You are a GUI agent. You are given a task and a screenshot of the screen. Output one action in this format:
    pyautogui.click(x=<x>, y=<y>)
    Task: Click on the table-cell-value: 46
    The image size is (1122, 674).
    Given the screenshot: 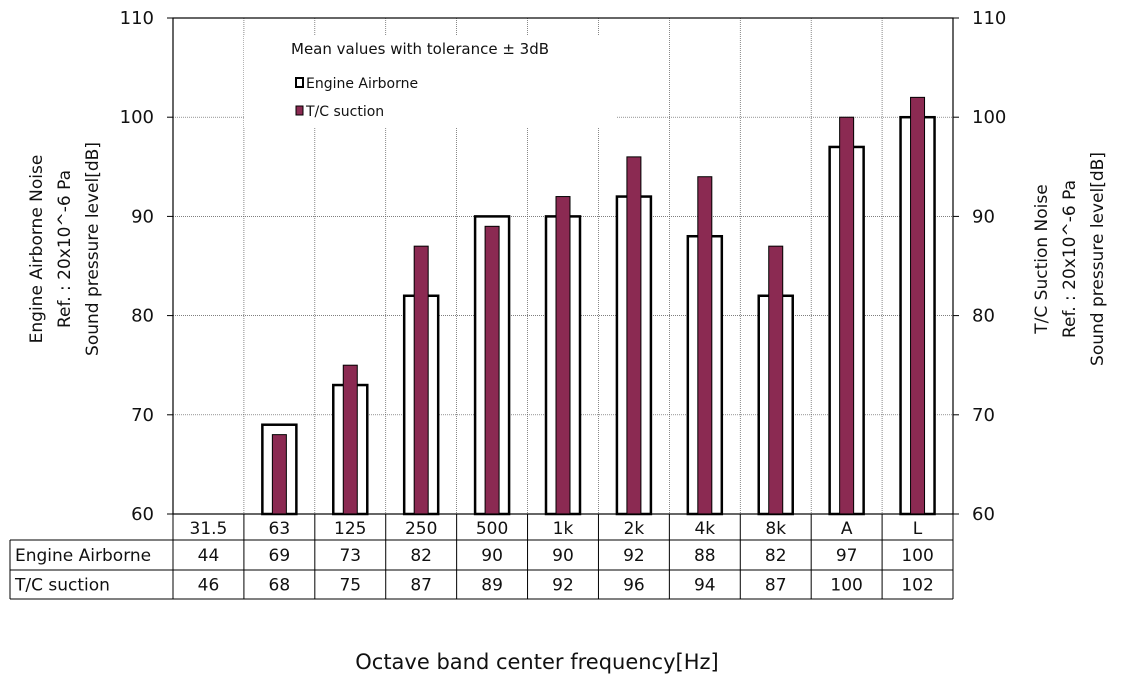 What is the action you would take?
    pyautogui.click(x=209, y=586)
    